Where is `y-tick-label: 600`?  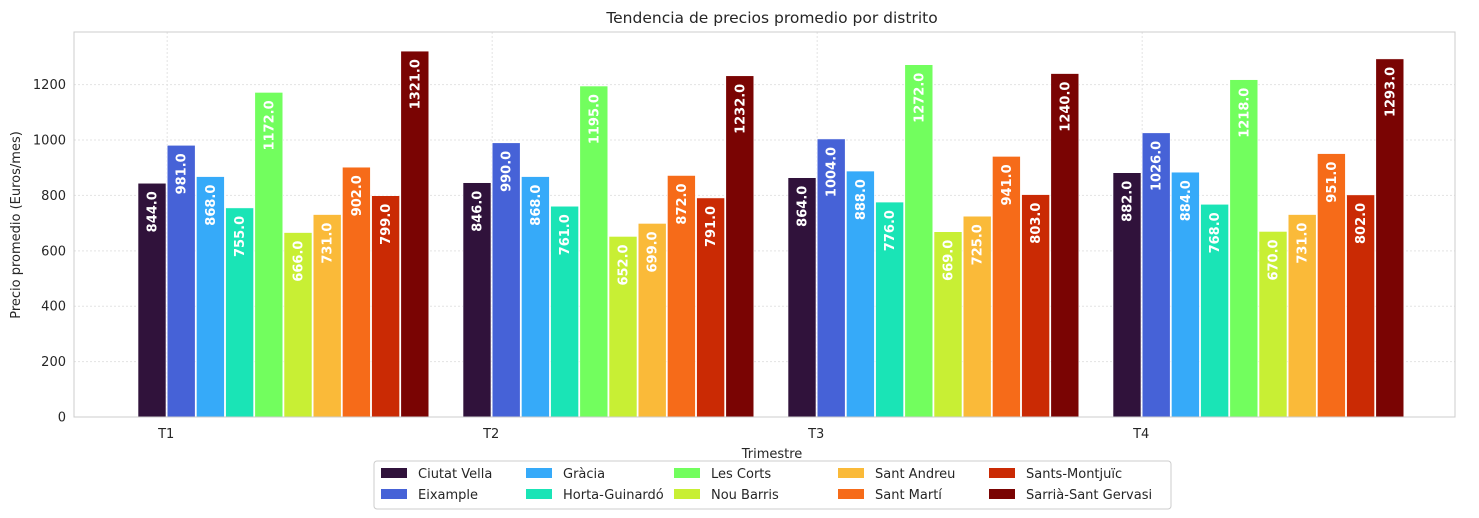
y-tick-label: 600 is located at coordinates (53, 251).